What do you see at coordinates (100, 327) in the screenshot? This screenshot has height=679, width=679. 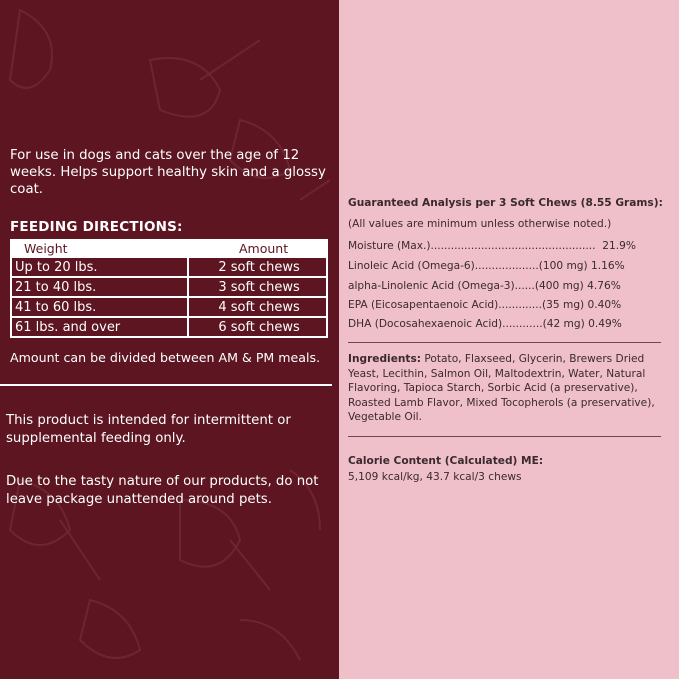 I see `weight-cell: 61 lbs. and over` at bounding box center [100, 327].